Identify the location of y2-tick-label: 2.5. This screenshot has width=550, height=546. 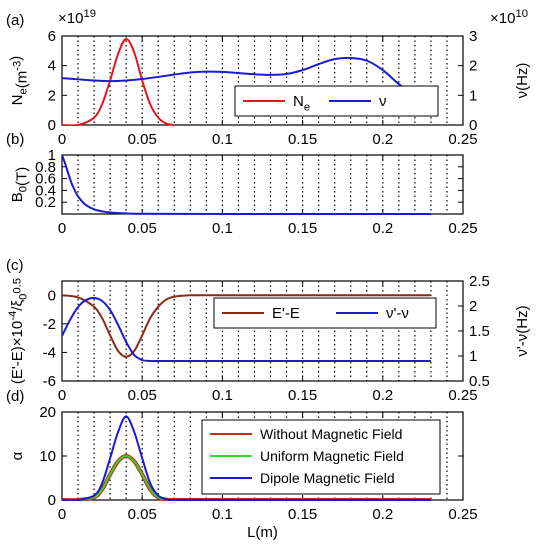
(479, 281).